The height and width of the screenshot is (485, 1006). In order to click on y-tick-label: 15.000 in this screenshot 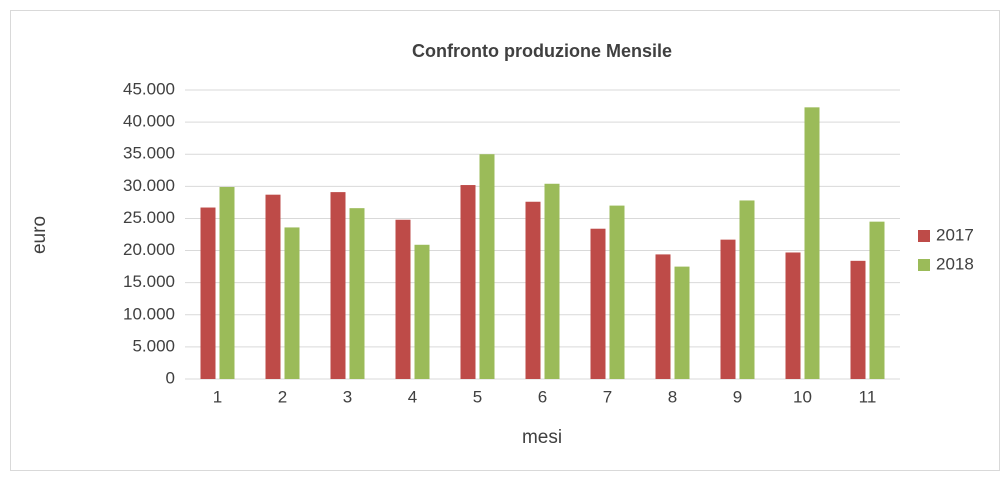, I will do `click(149, 281)`.